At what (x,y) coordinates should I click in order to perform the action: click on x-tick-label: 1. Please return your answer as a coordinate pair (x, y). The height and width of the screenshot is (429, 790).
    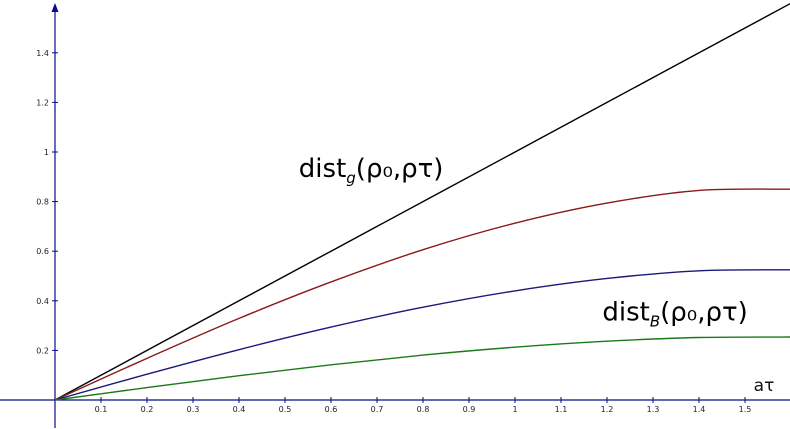
    Looking at the image, I should click on (514, 409).